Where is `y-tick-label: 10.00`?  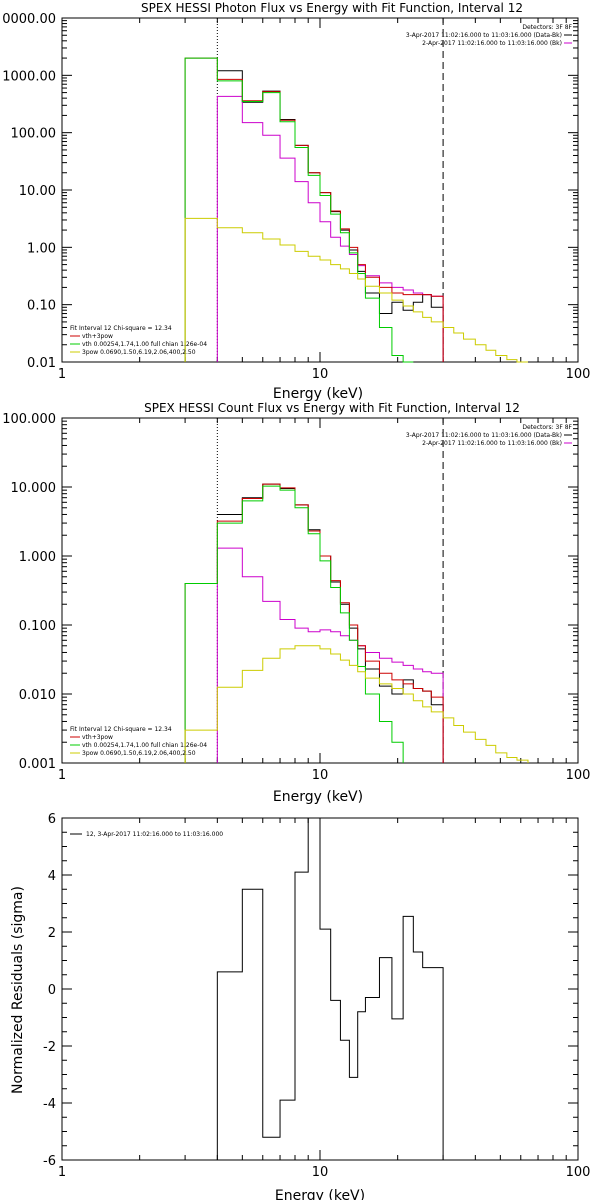 y-tick-label: 10.00 is located at coordinates (37, 191).